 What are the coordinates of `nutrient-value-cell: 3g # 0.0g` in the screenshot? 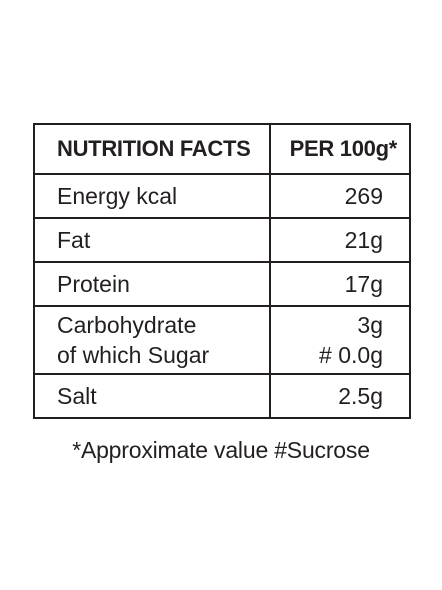 It's located at (340, 340).